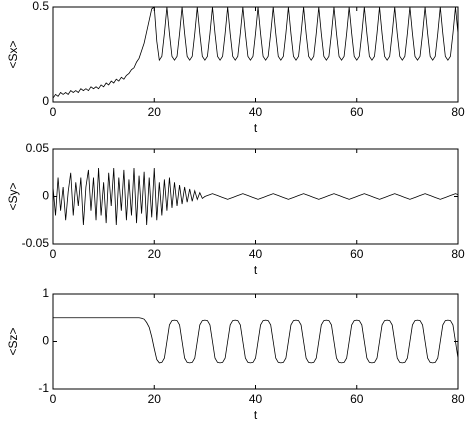 This screenshot has width=466, height=437. What do you see at coordinates (43, 388) in the screenshot?
I see `y-tick-label: -1` at bounding box center [43, 388].